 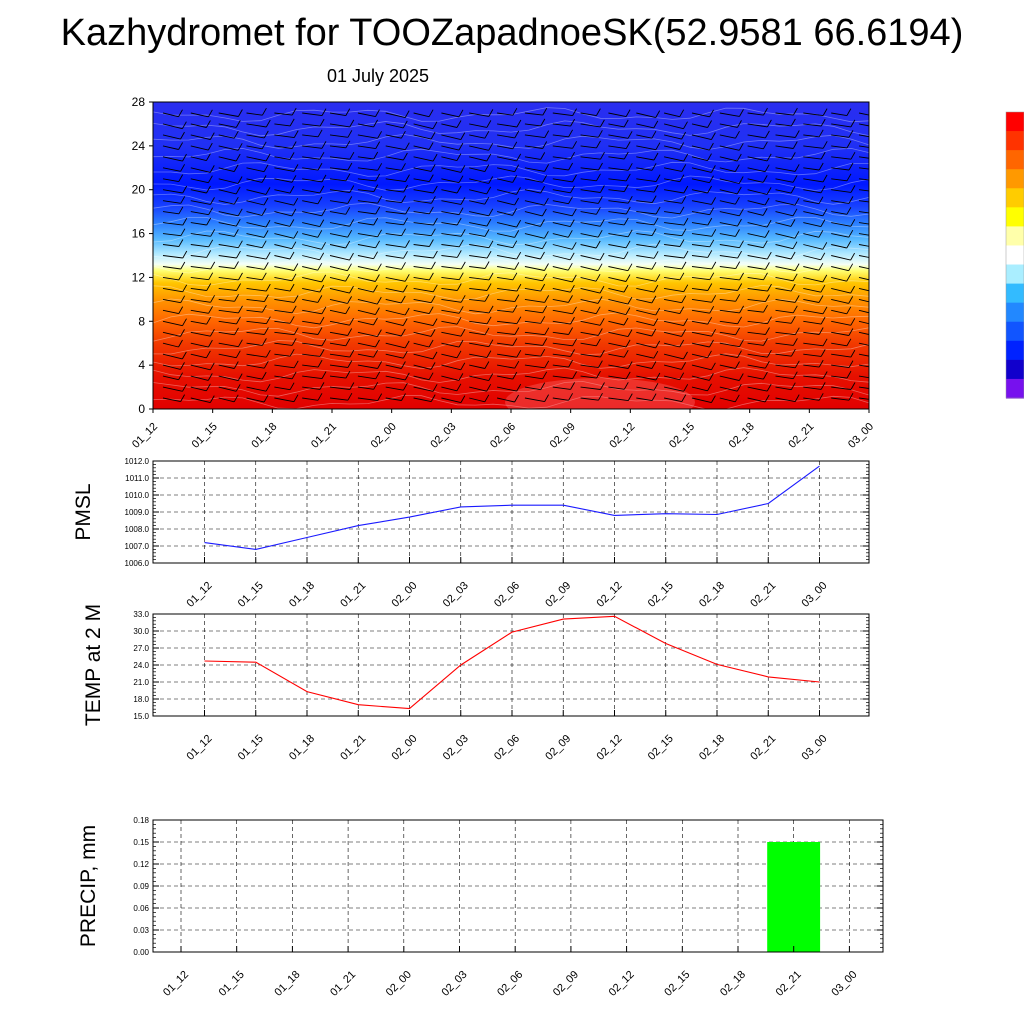 What do you see at coordinates (789, 984) in the screenshot?
I see `xtick-label: 02_21` at bounding box center [789, 984].